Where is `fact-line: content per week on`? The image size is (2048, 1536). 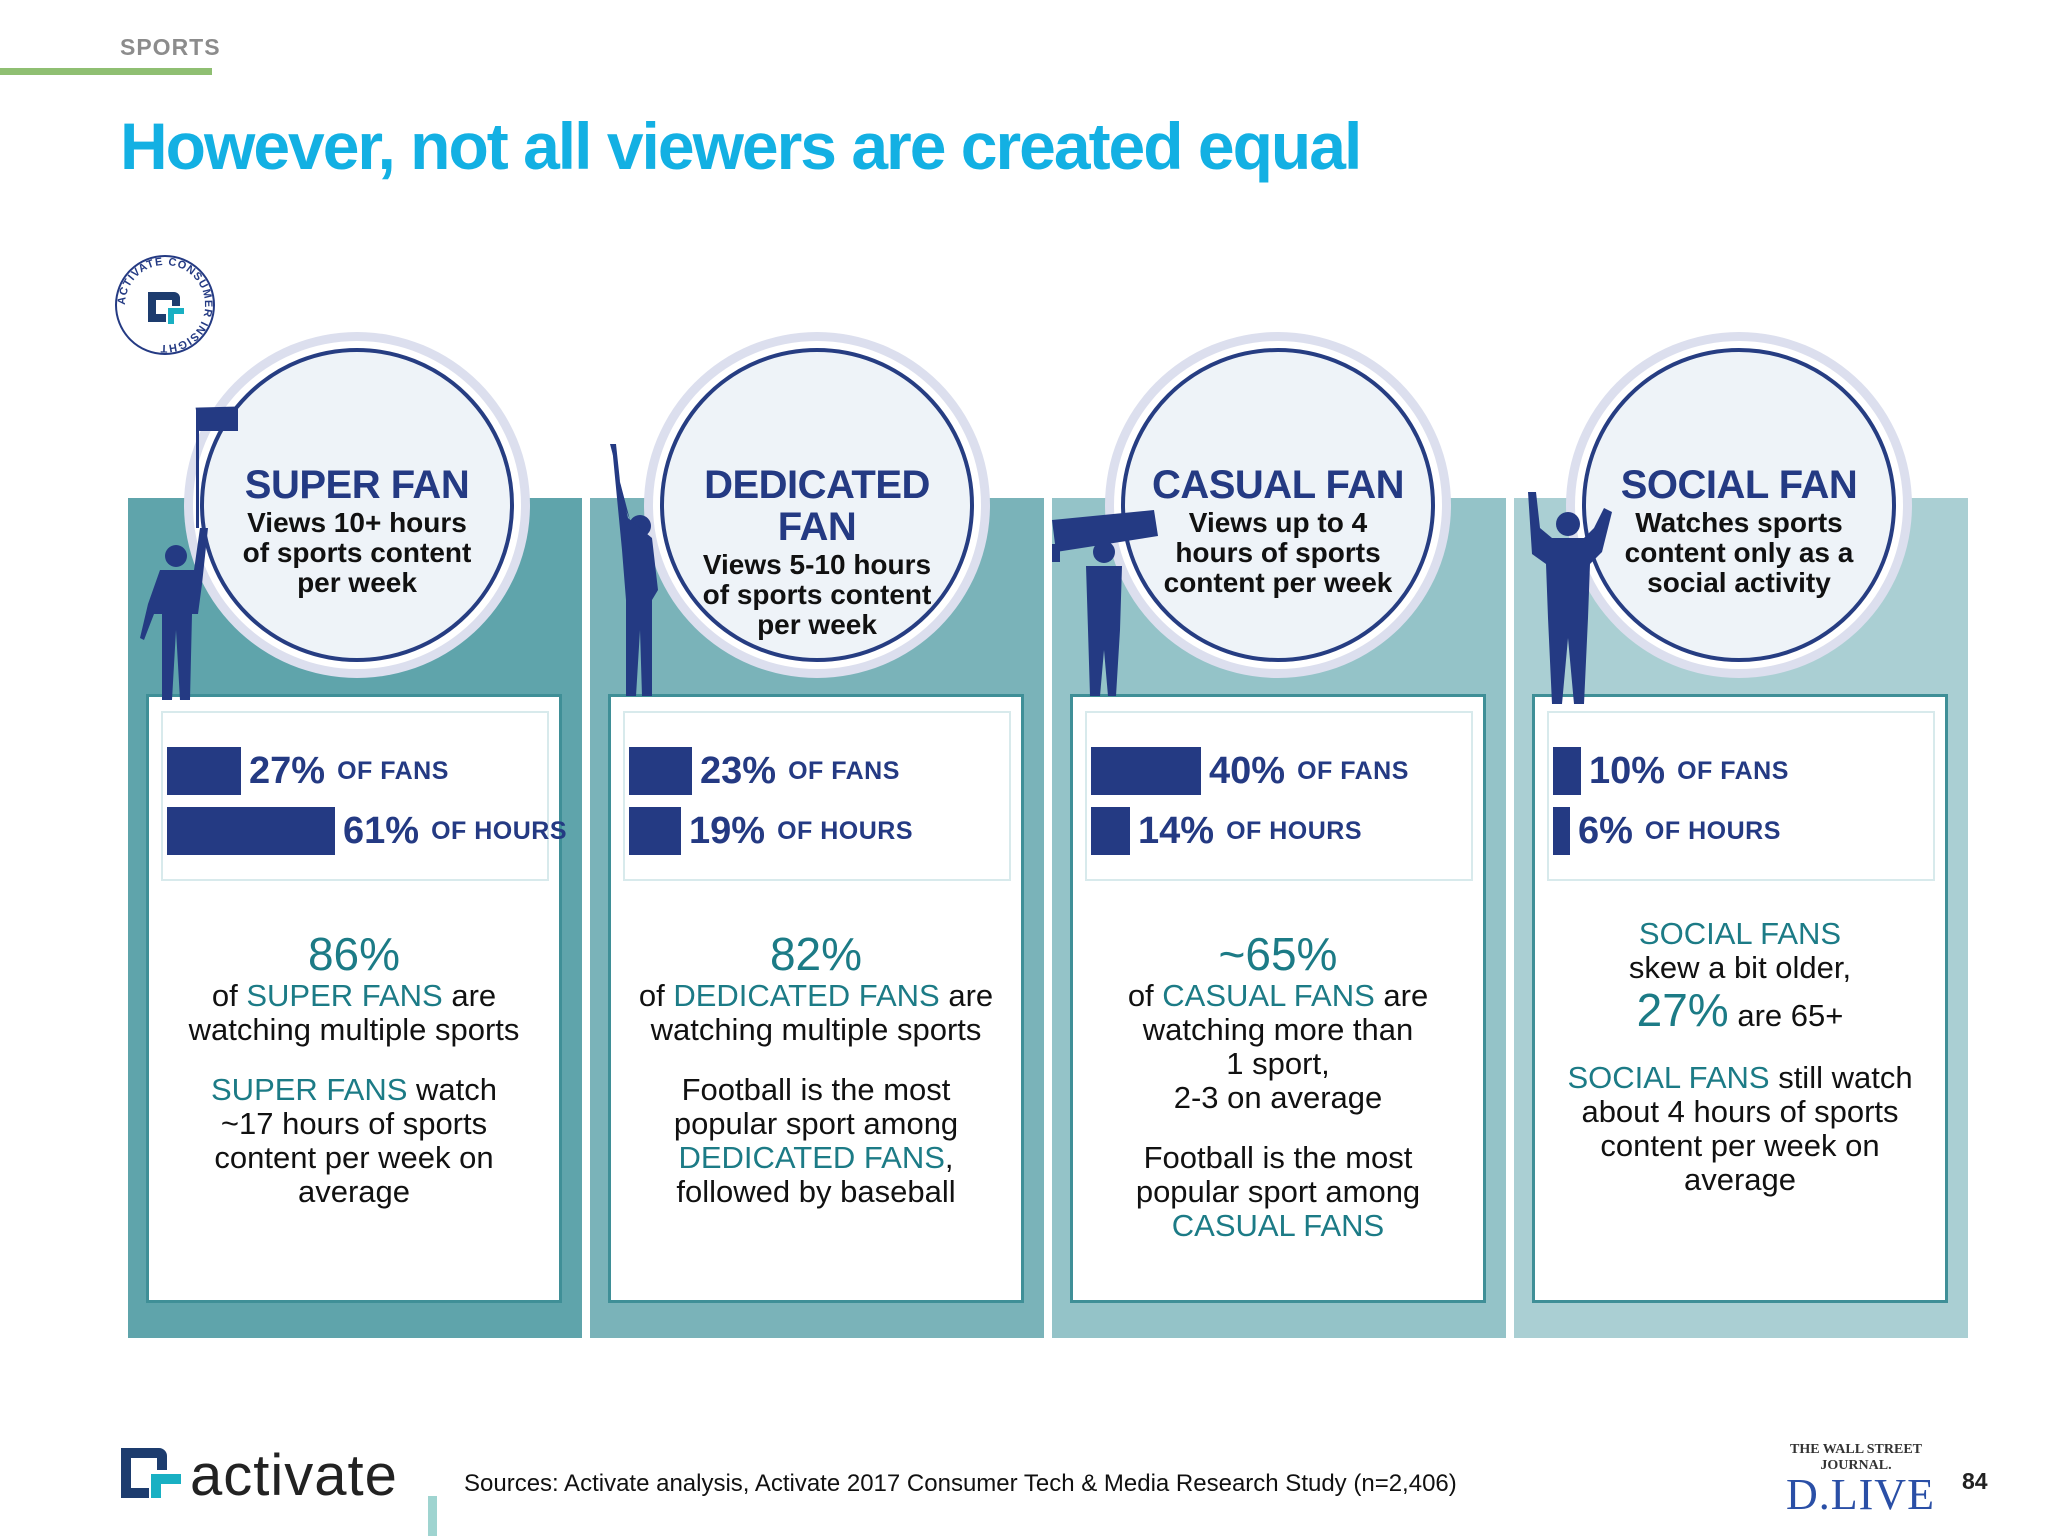 fact-line: content per week on is located at coordinates (1740, 1145).